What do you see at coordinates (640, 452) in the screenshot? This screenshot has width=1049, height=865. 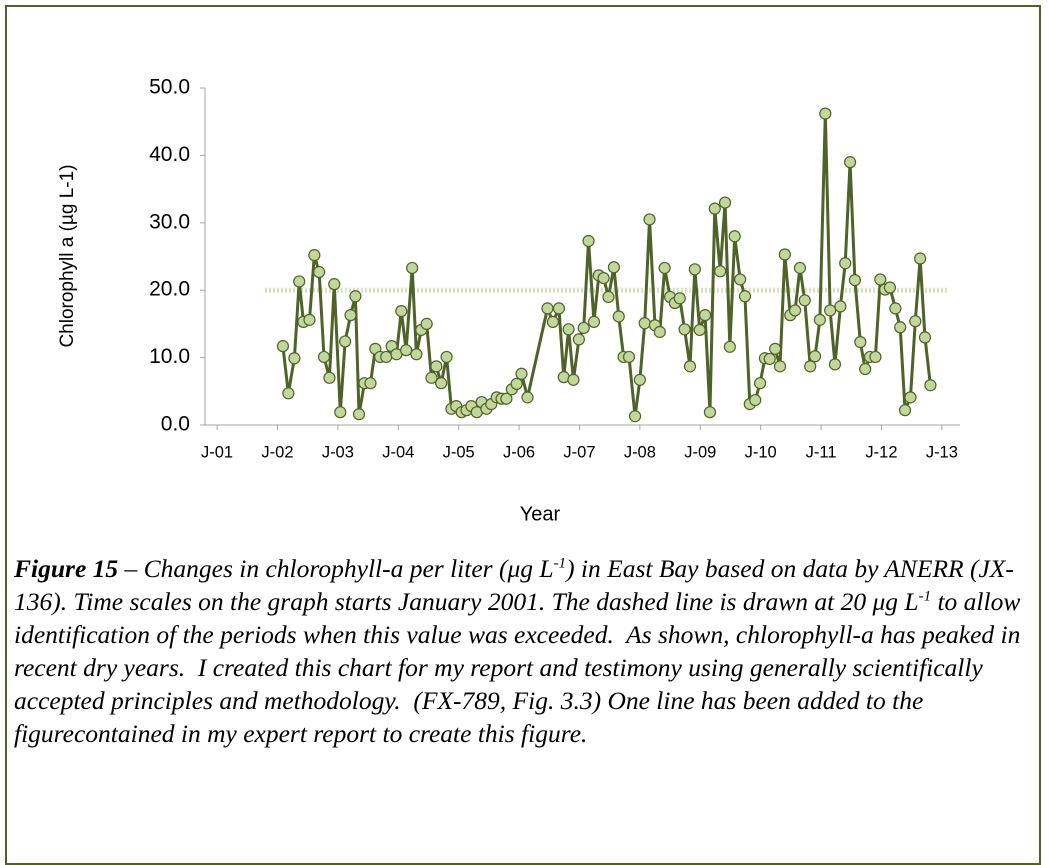 I see `x-tick-label: J-08` at bounding box center [640, 452].